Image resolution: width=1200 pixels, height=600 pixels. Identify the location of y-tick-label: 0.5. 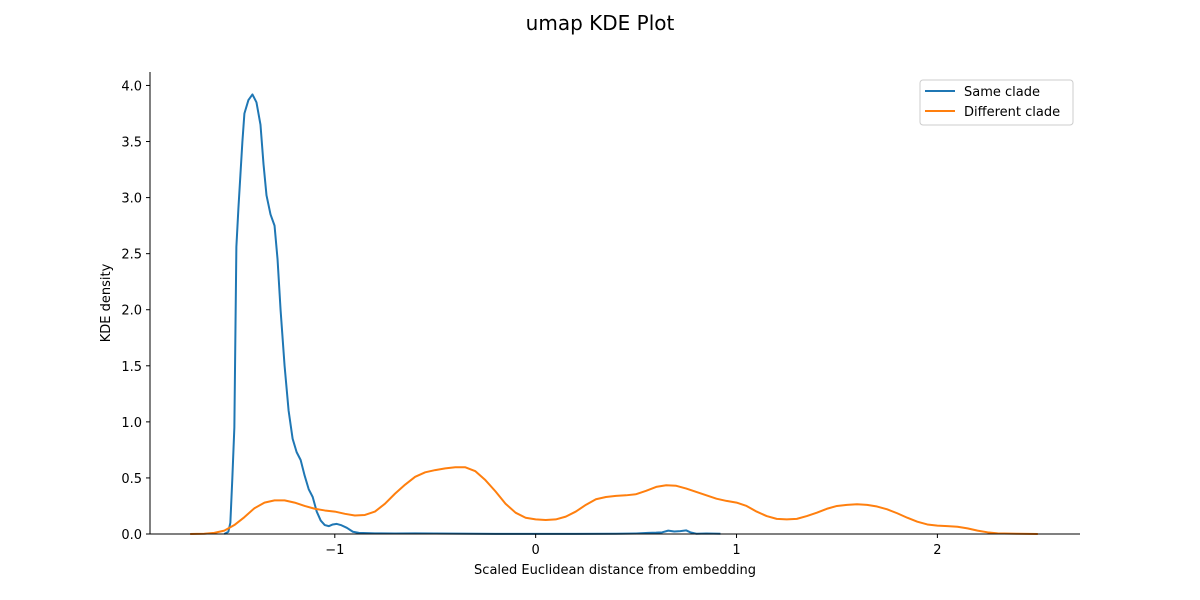
(131, 479).